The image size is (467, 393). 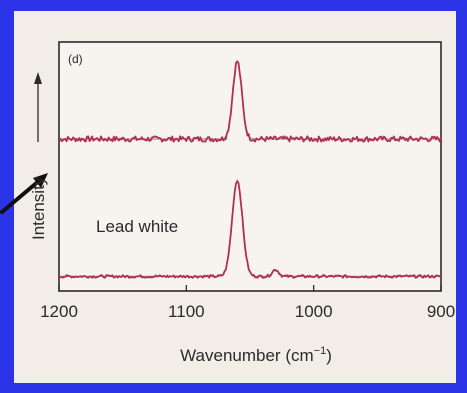 What do you see at coordinates (441, 311) in the screenshot?
I see `x-tick-label-900: 900` at bounding box center [441, 311].